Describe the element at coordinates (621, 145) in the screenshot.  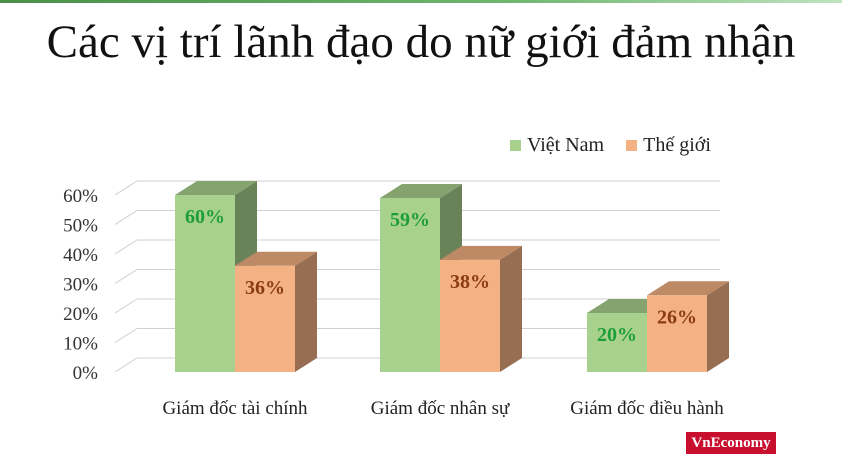
I see `chart-legend: Việt Nam Thế giới` at that location.